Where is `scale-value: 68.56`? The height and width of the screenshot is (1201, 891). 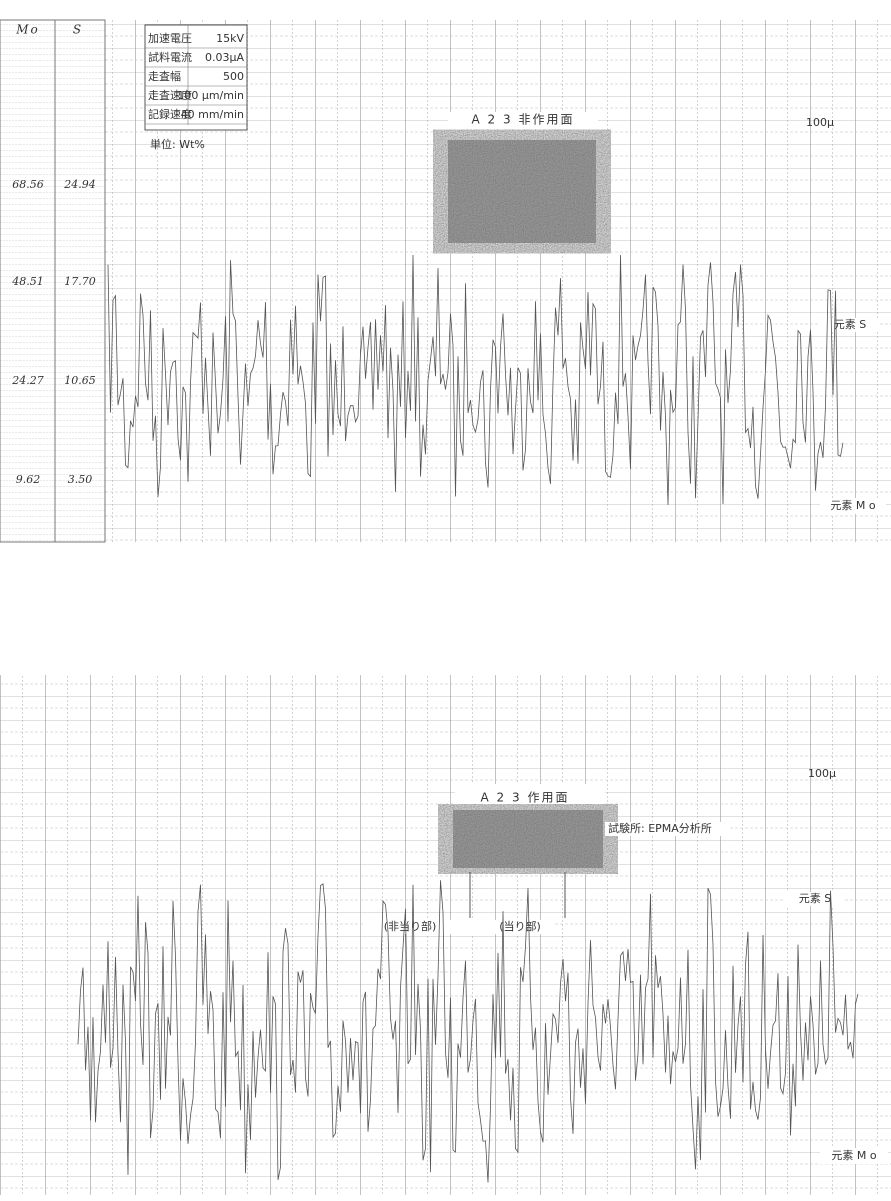
scale-value: 68.56 is located at coordinates (28, 184).